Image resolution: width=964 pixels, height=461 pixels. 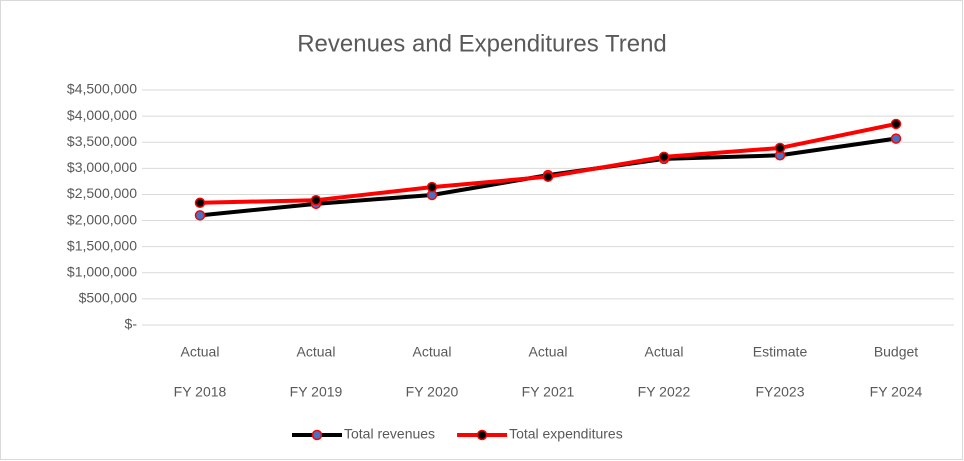 I want to click on x-tick-label: FY 2019, so click(x=316, y=392).